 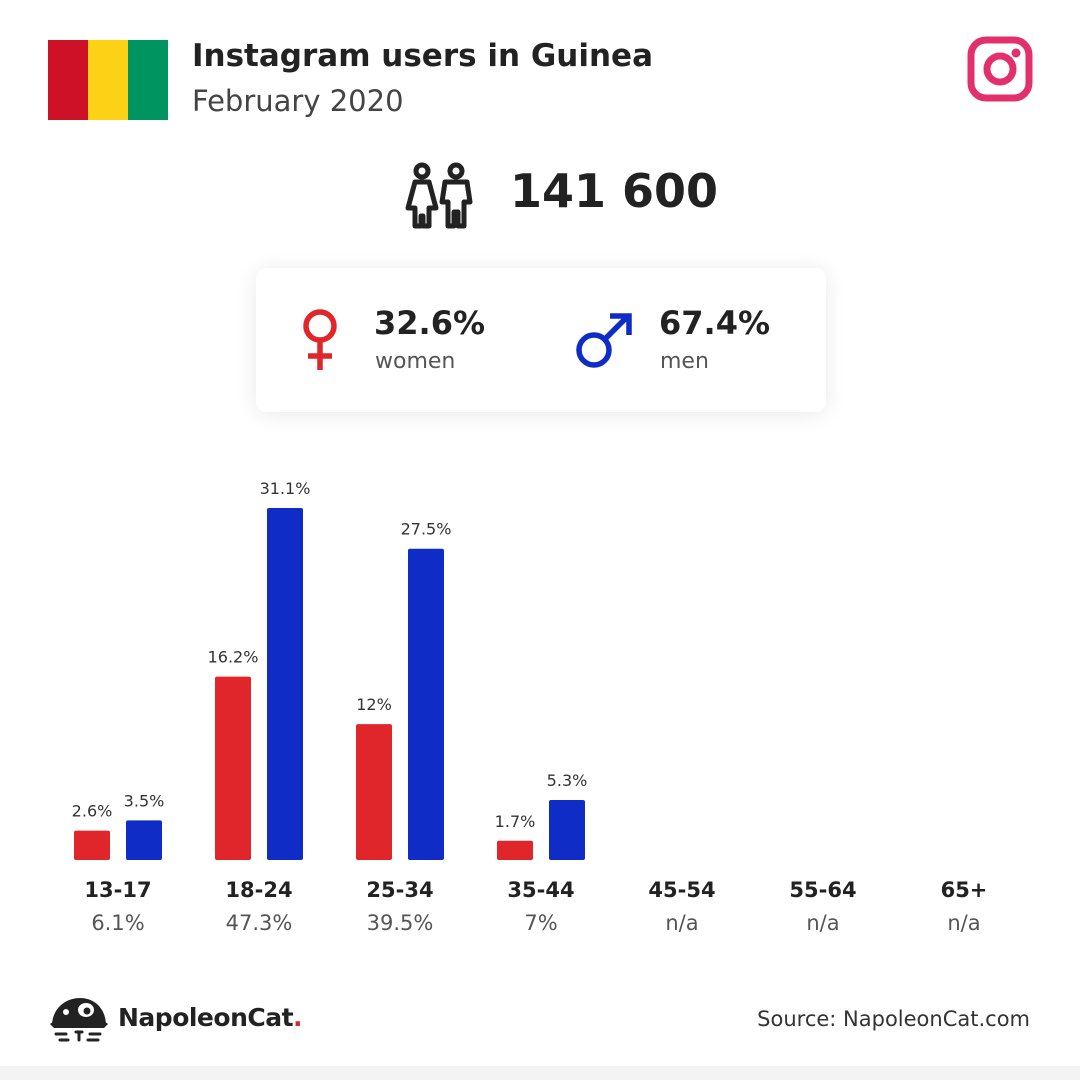 I want to click on age-category-total: 39.5%, so click(x=400, y=923).